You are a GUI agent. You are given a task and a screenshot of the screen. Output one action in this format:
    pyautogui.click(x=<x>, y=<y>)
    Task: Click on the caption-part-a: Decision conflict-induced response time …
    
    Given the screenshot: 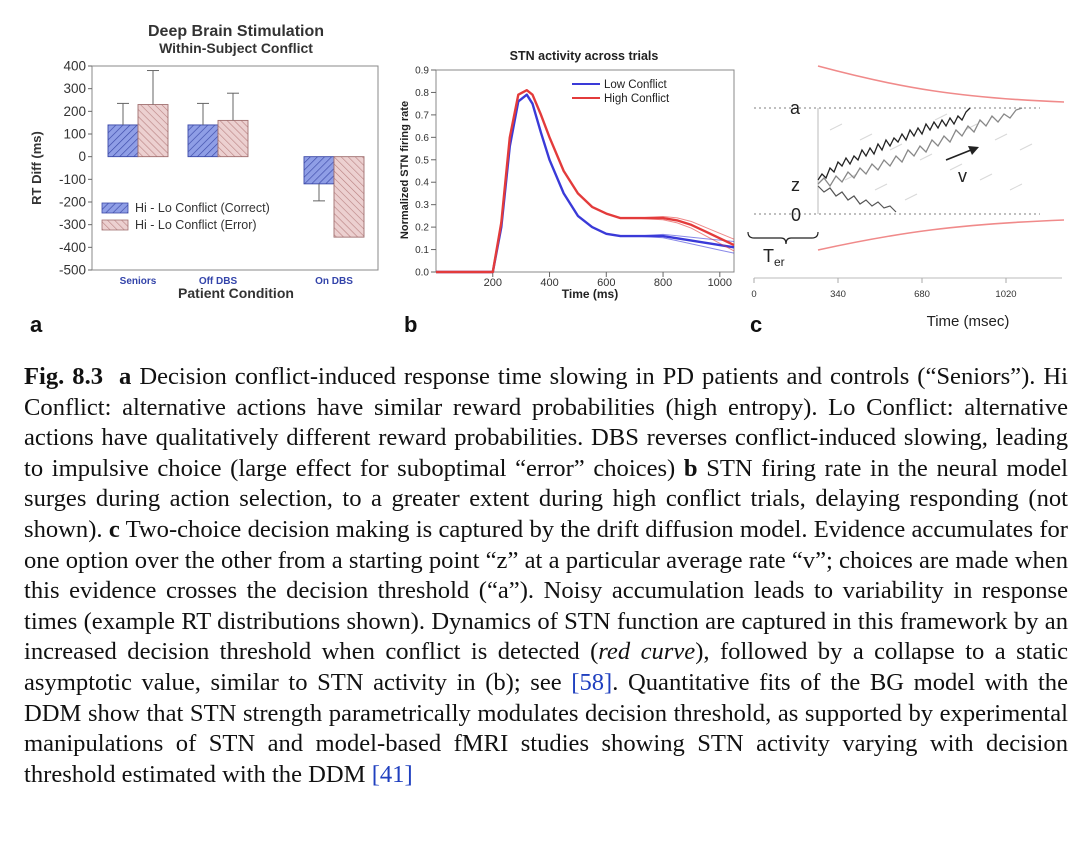 What is the action you would take?
    pyautogui.click(x=546, y=422)
    